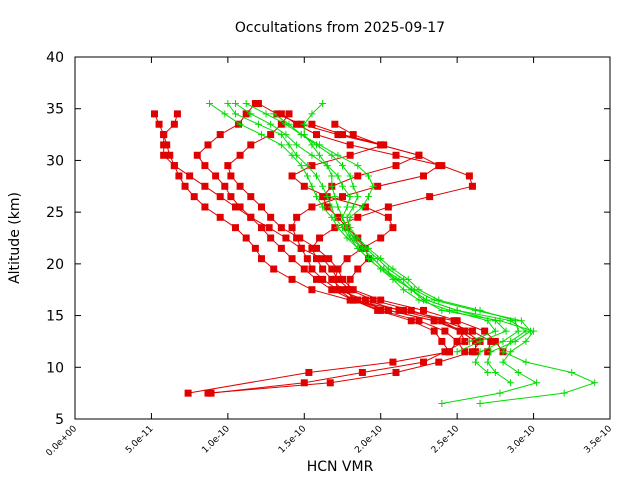 The width and height of the screenshot is (640, 480). What do you see at coordinates (446, 440) in the screenshot?
I see `x-tick-label: 2.5e-10` at bounding box center [446, 440].